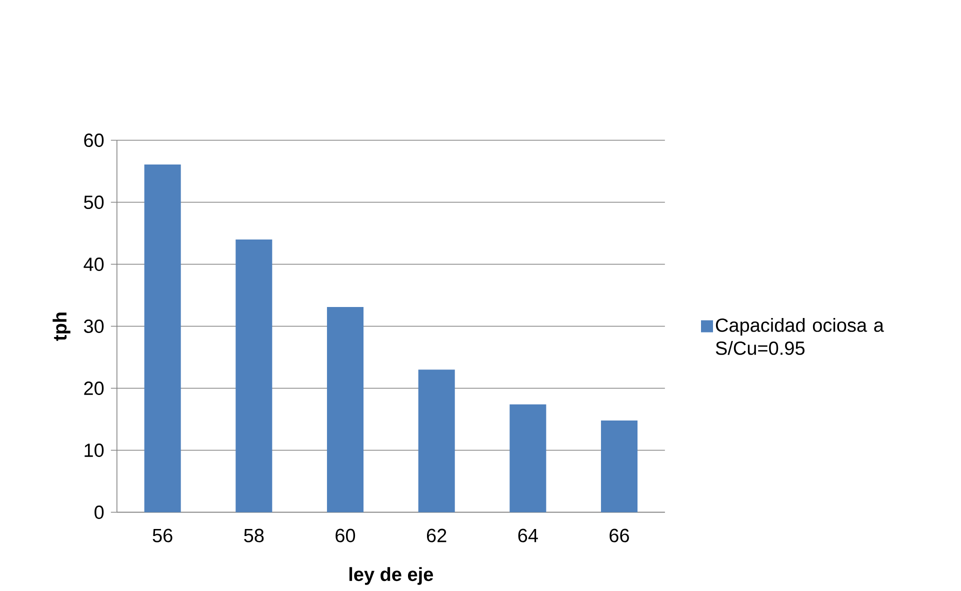 The width and height of the screenshot is (961, 591). I want to click on y-tick-label: 60, so click(94, 140).